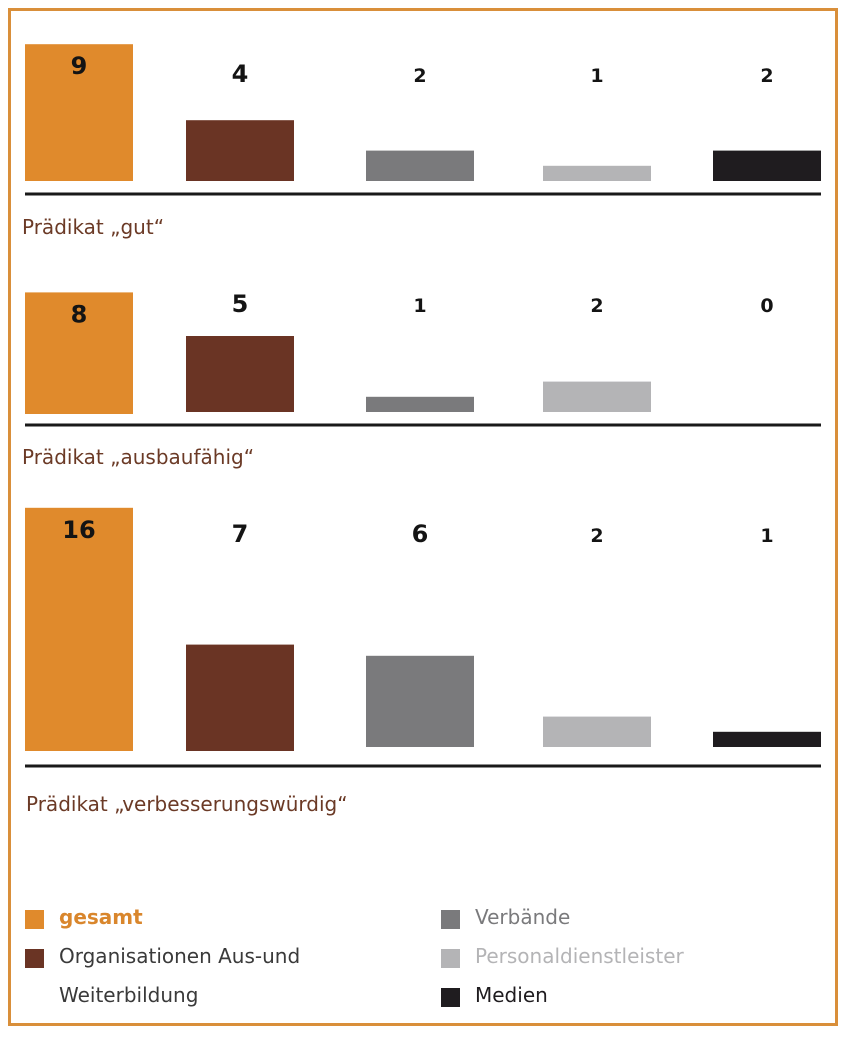 This screenshot has height=1037, width=849. I want to click on data-label: 0, so click(766, 306).